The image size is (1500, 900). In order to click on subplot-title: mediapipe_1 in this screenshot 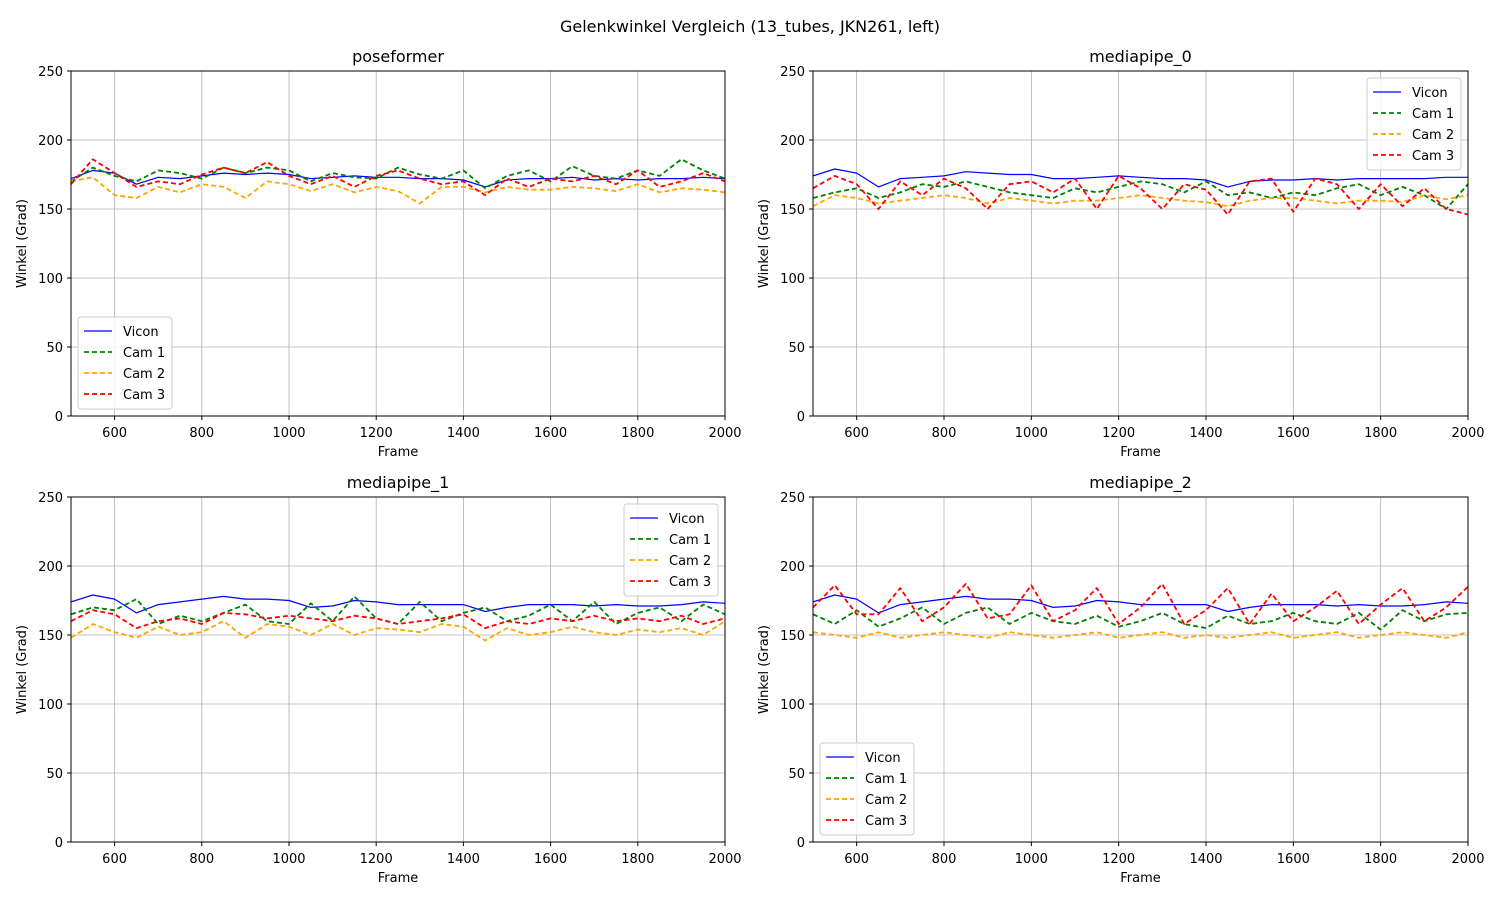, I will do `click(398, 483)`.